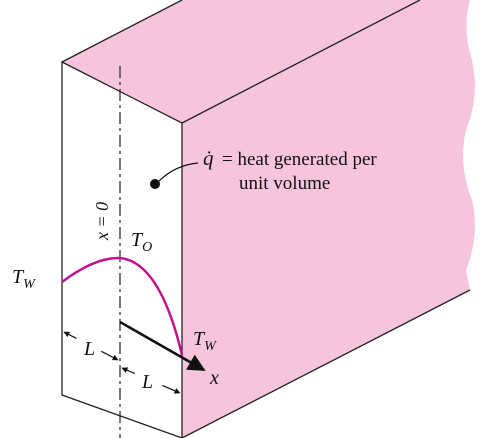 This screenshot has width=489, height=438. I want to click on q-dot-symbol: q̇, so click(208, 158).